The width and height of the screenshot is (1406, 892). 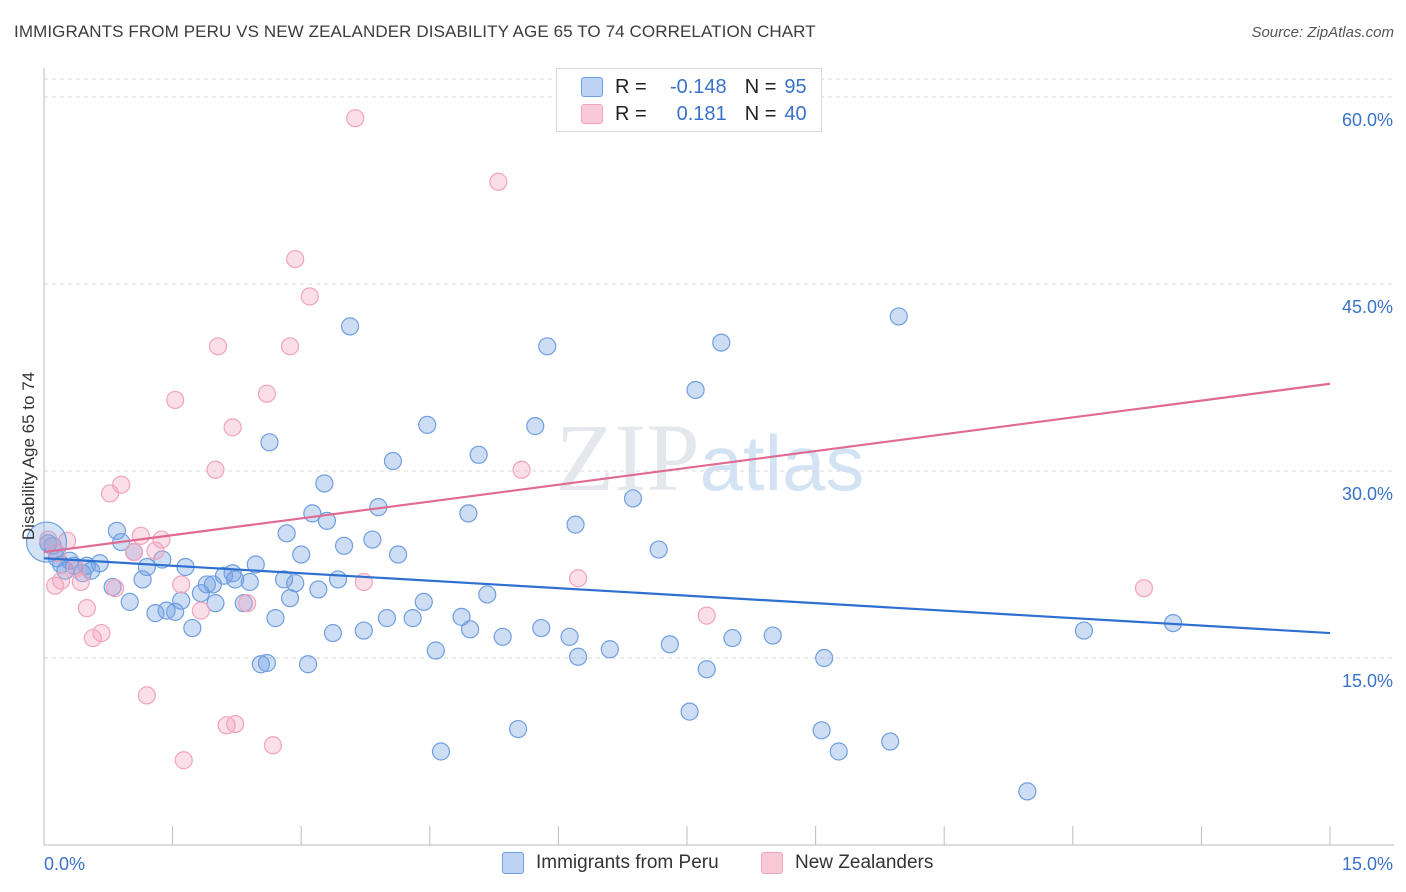 I want to click on nz-legend-label: New Zealanders, so click(x=864, y=862).